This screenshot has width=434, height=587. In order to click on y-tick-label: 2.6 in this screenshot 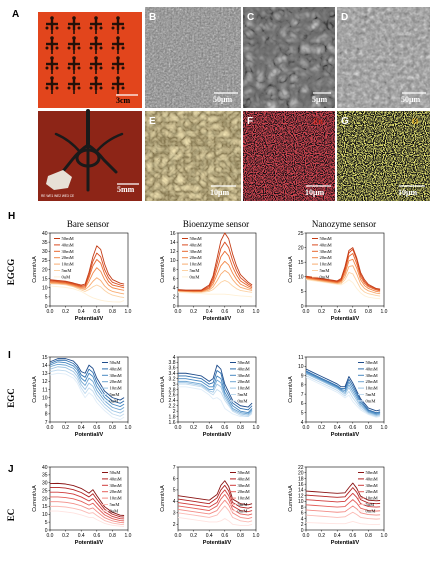, I will do `click(172, 396)`.